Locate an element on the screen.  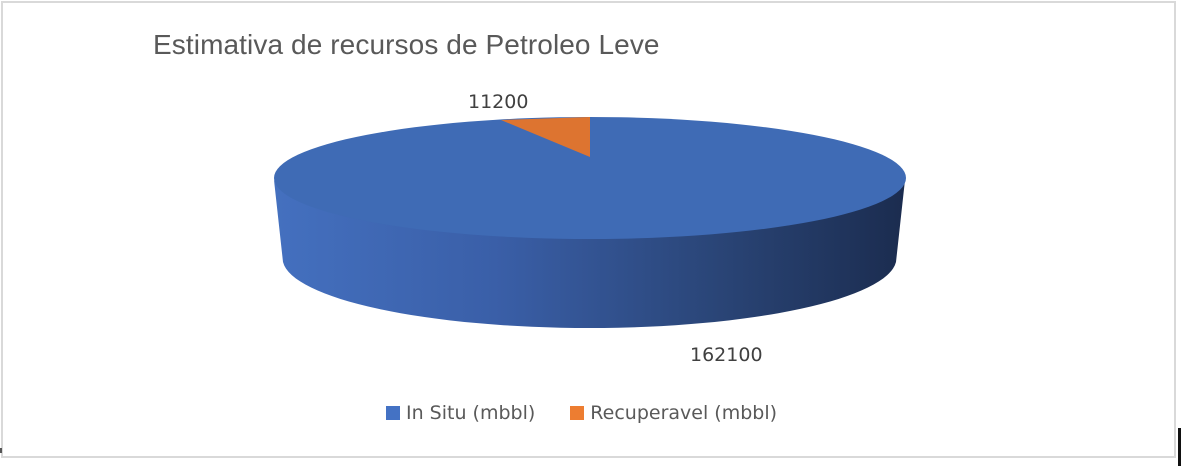
pie-slice-recuperavel is located at coordinates (545, 137).